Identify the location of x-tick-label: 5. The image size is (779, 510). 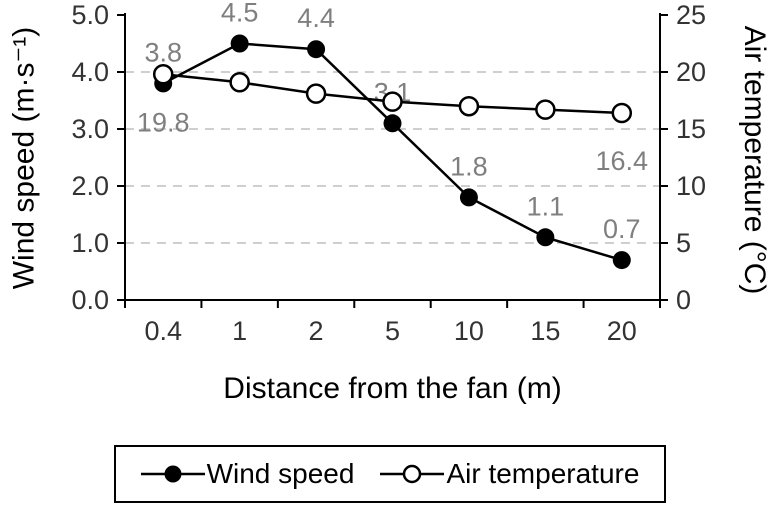
(392, 331).